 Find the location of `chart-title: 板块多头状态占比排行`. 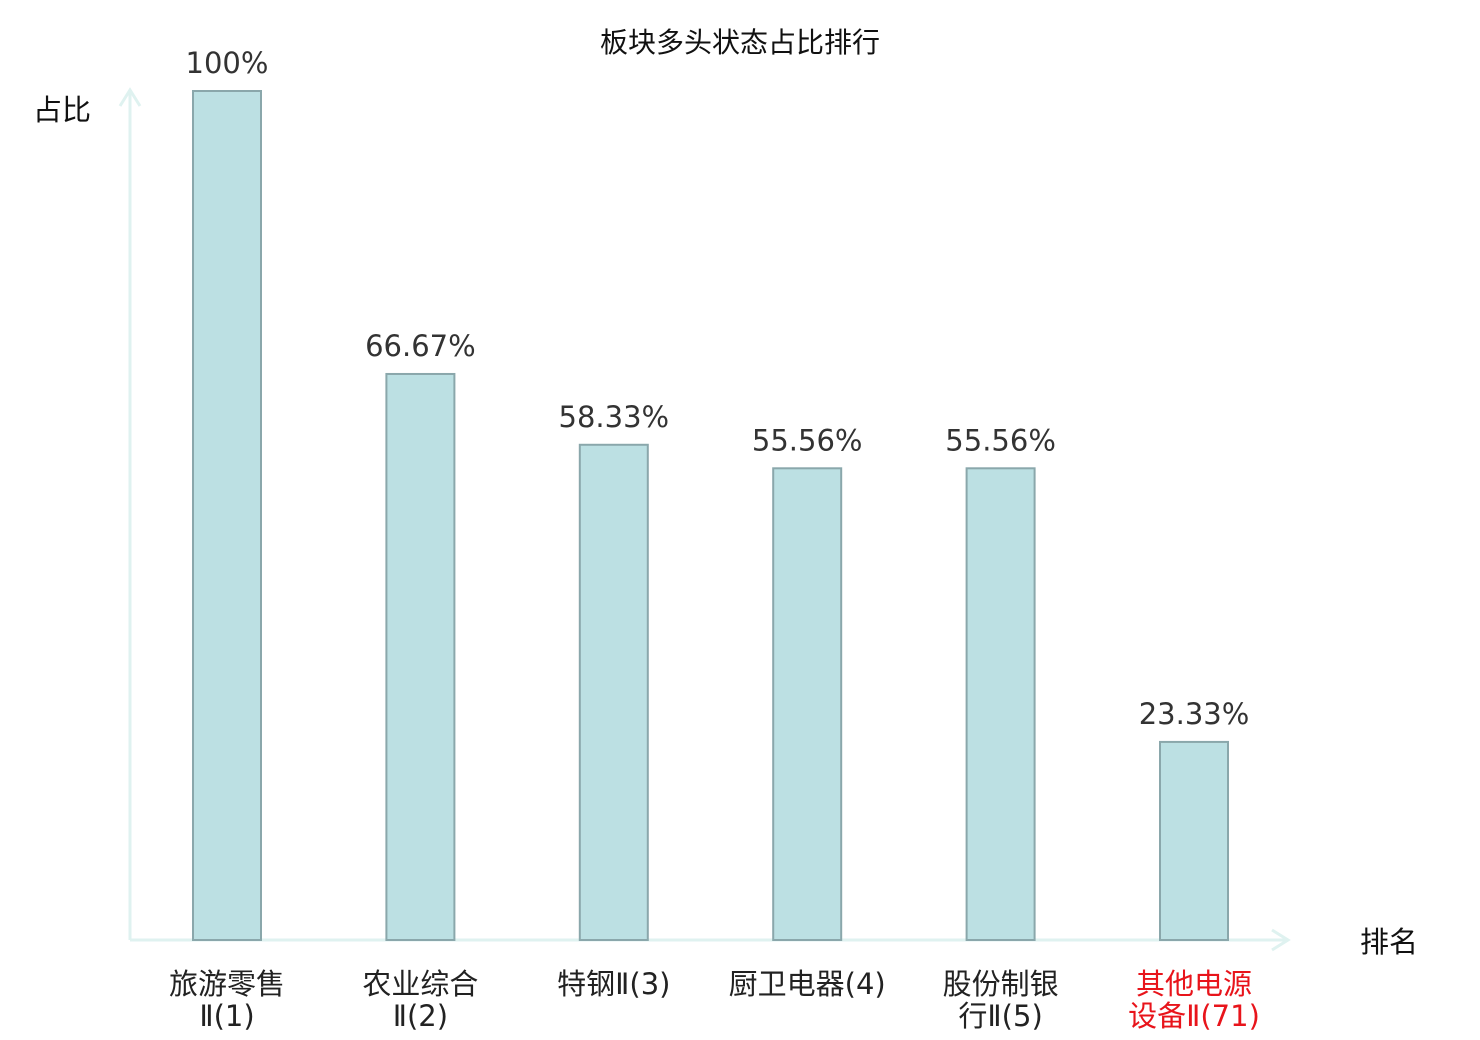

chart-title: 板块多头状态占比排行 is located at coordinates (740, 42).